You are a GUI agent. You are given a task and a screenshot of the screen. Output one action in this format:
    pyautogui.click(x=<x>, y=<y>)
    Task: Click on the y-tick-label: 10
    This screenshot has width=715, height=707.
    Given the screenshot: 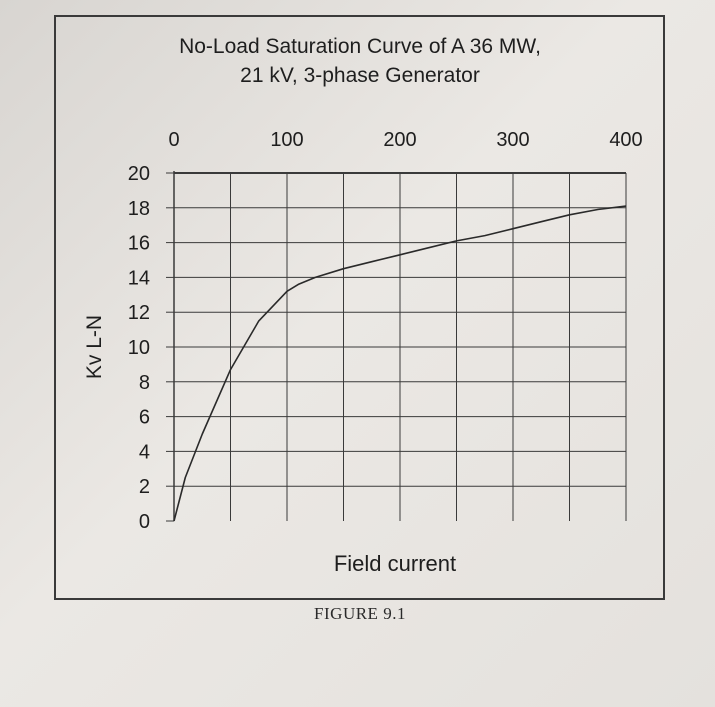 What is the action you would take?
    pyautogui.click(x=139, y=348)
    